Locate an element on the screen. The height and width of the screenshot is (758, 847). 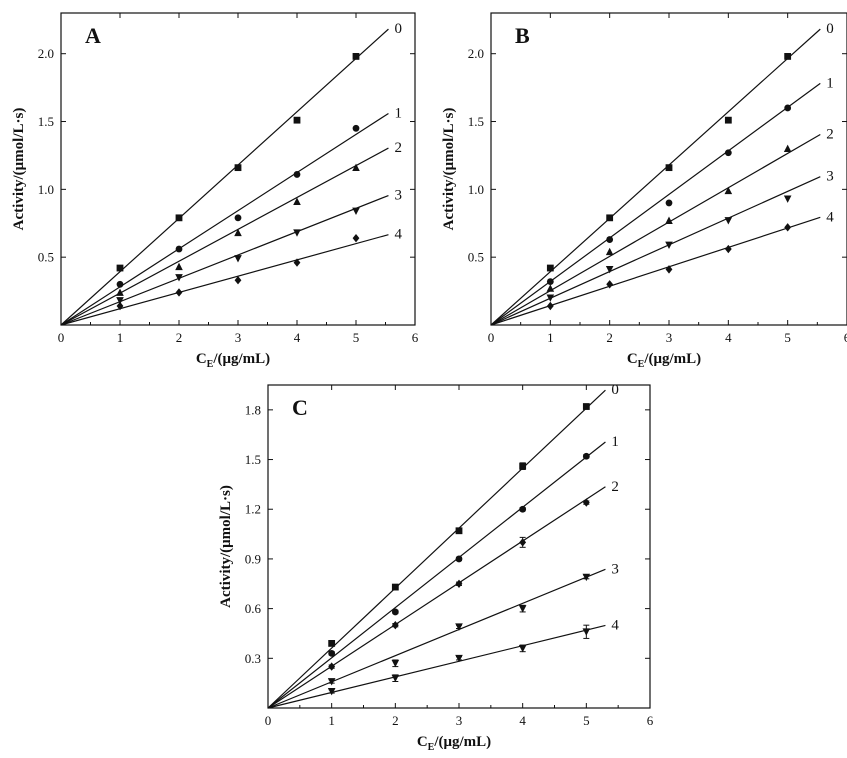
series-label-3: 3 is located at coordinates (398, 196).